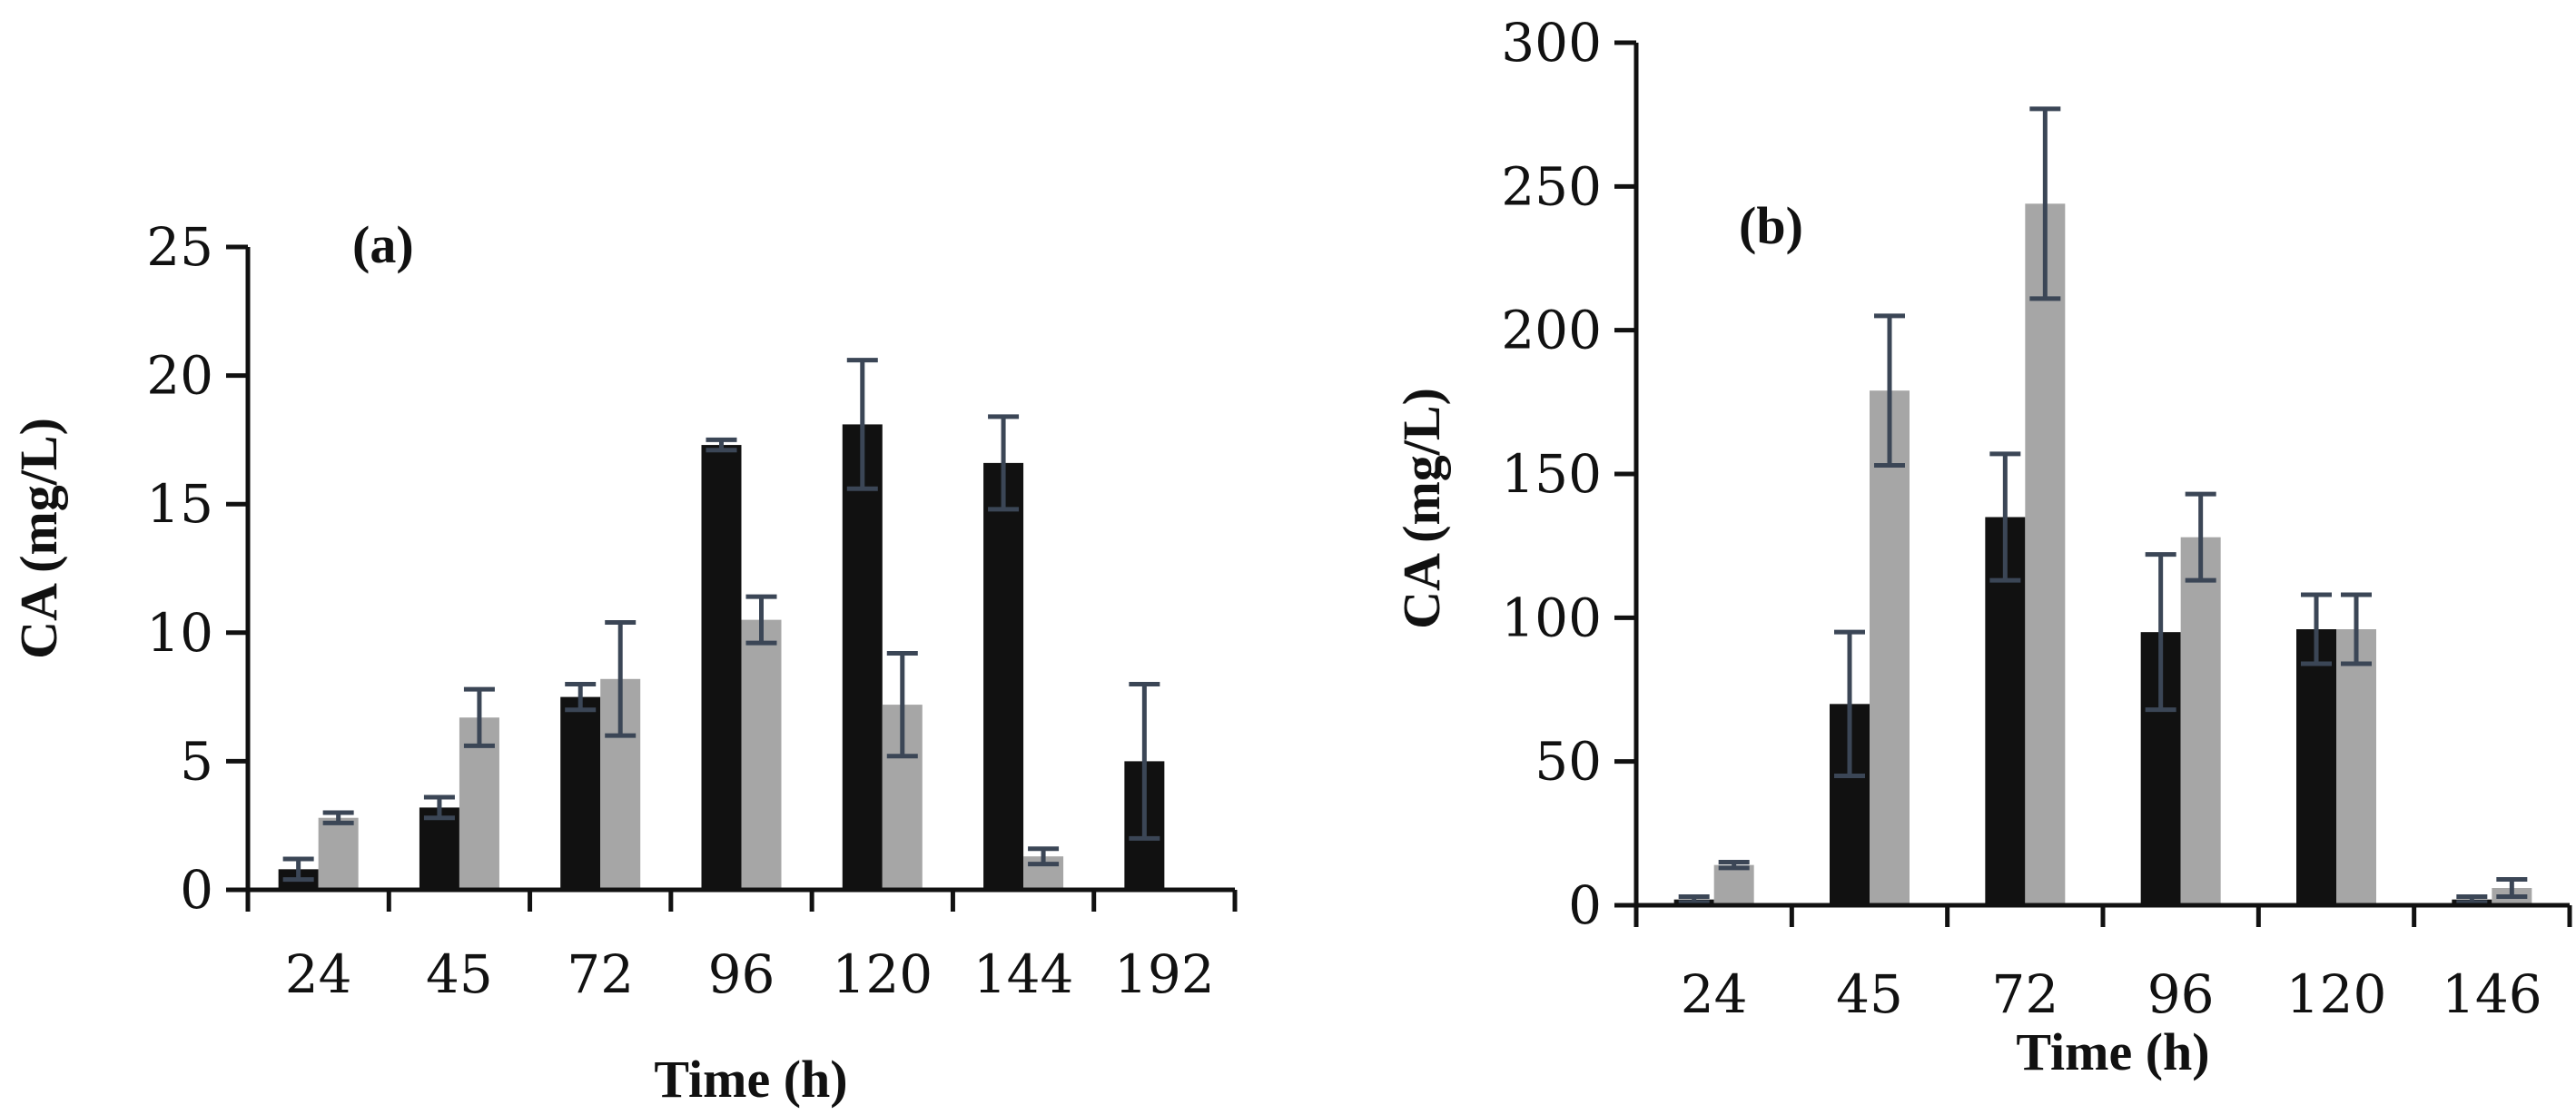  Describe the element at coordinates (1023, 974) in the screenshot. I see `panel-a-x-tick-label-144: 144` at that location.